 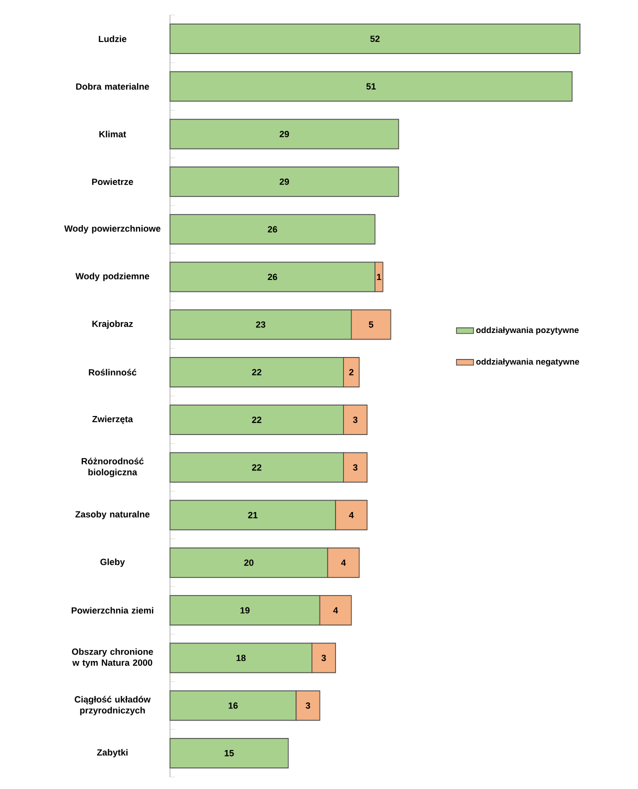 I want to click on y-tick-label: Klimat, so click(x=112, y=134).